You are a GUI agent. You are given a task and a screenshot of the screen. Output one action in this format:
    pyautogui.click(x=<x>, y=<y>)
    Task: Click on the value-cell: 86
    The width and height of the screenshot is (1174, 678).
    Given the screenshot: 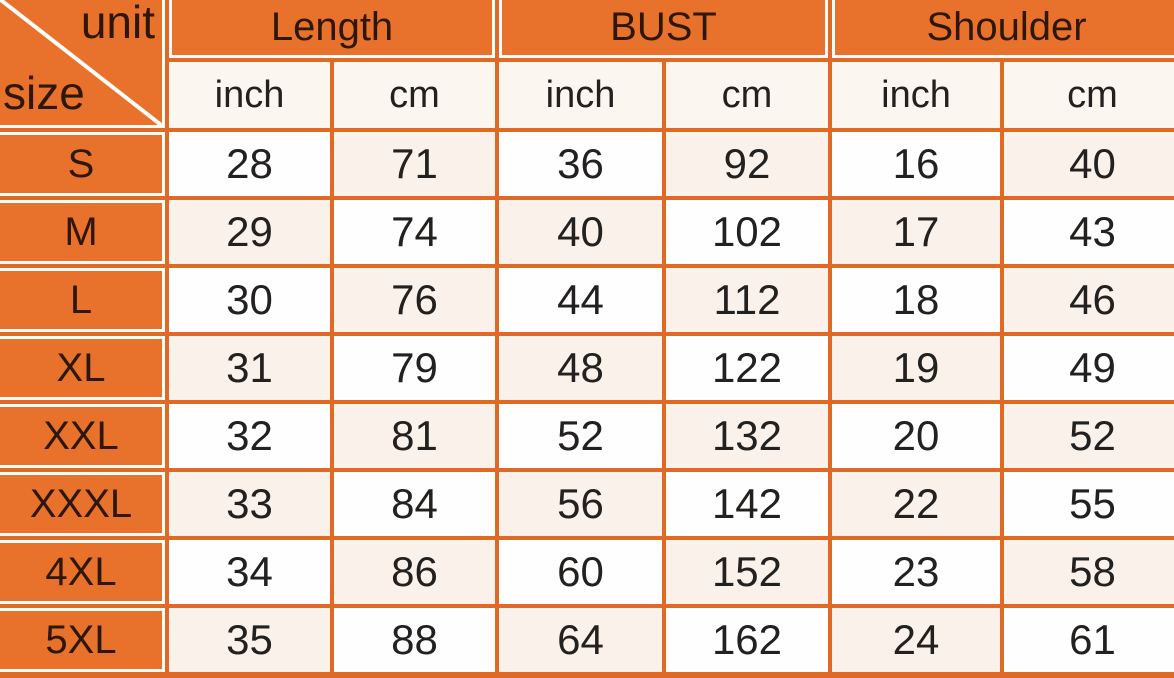 What is the action you would take?
    pyautogui.click(x=414, y=572)
    